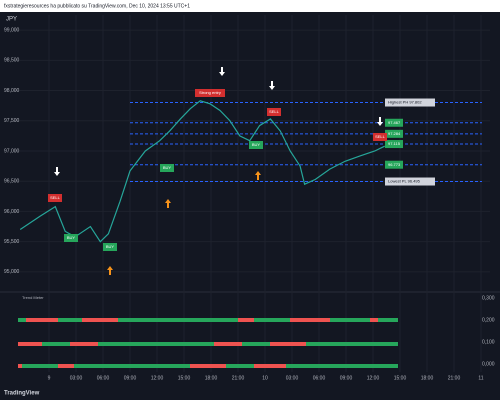 The image size is (500, 400). I want to click on y-tick-label: 97,500, so click(12, 121).